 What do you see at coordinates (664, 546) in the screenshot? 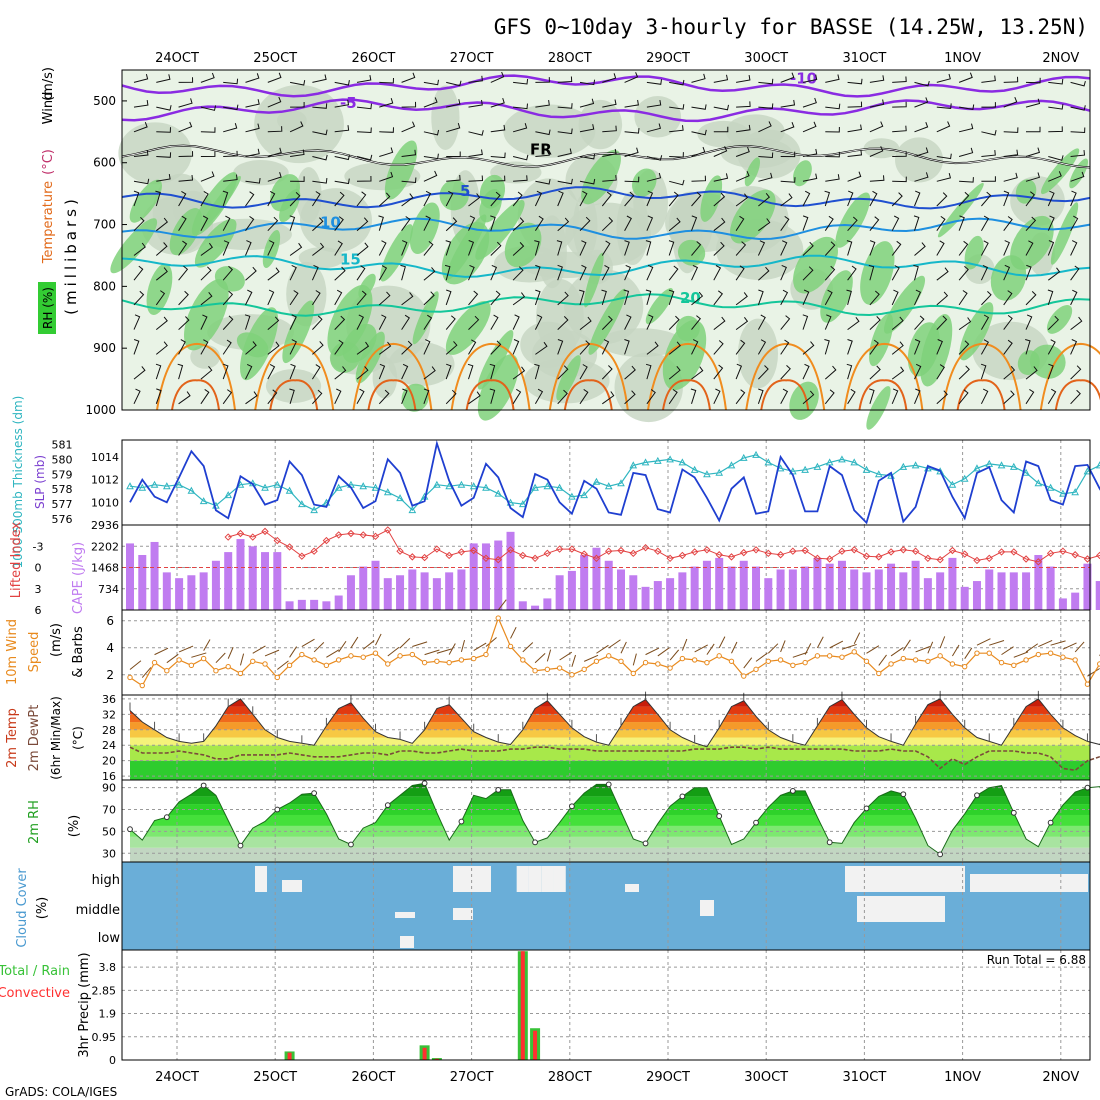
I see `lifted-index-line` at bounding box center [664, 546].